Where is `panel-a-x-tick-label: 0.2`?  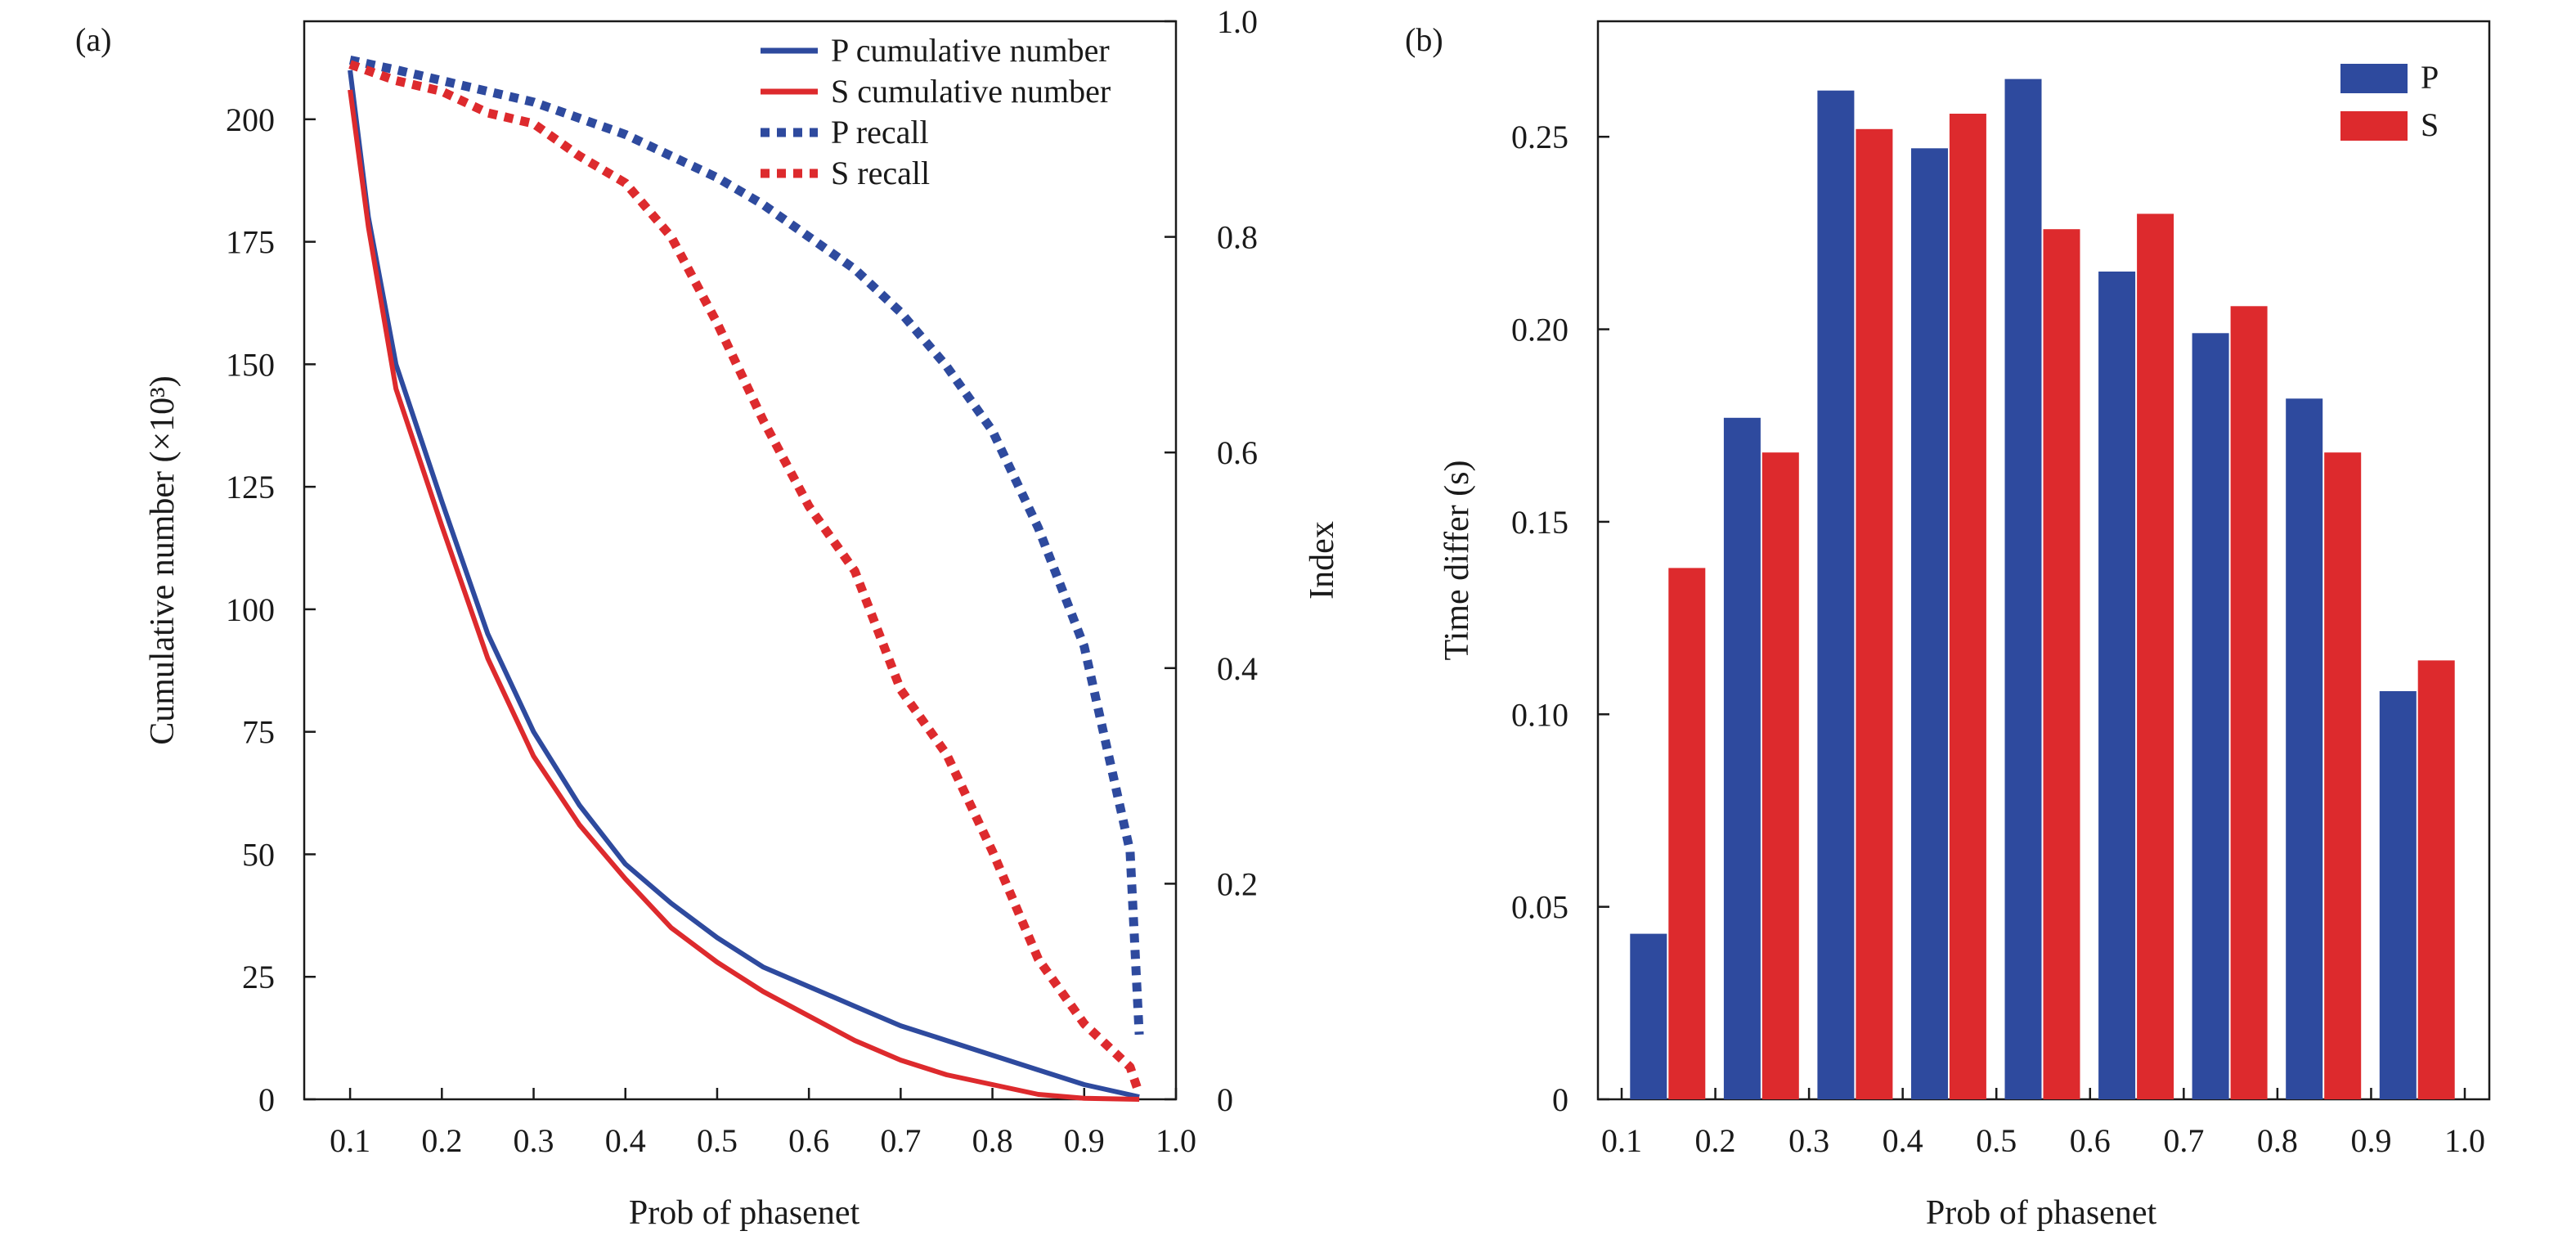
panel-a-x-tick-label: 0.2 is located at coordinates (442, 1140).